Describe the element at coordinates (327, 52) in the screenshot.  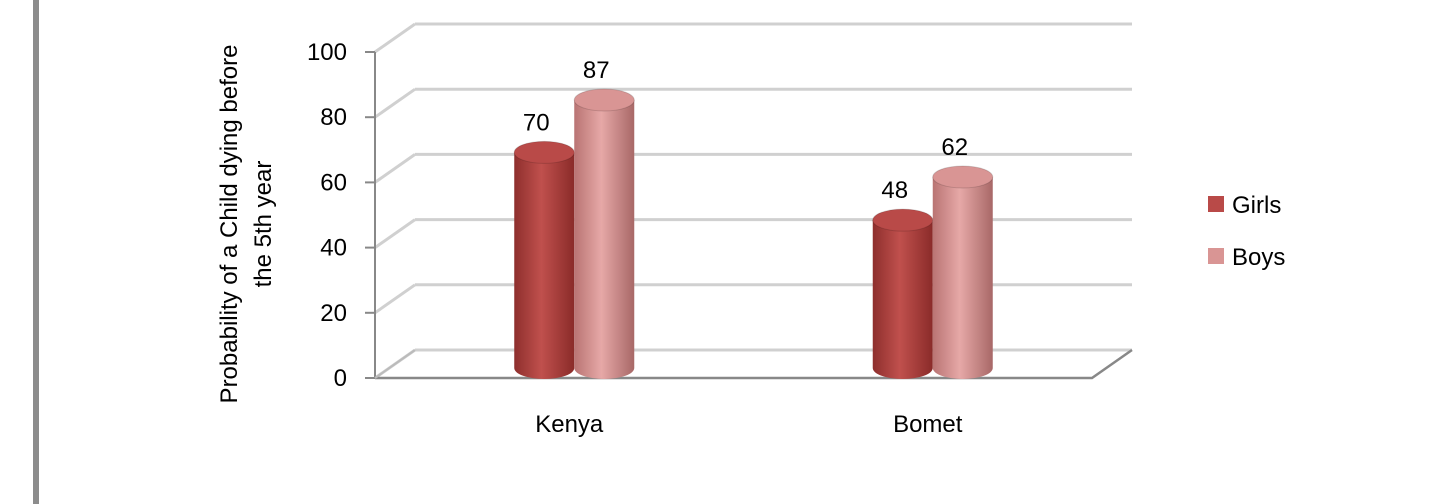
I see `y-tick-label-100: 100` at that location.